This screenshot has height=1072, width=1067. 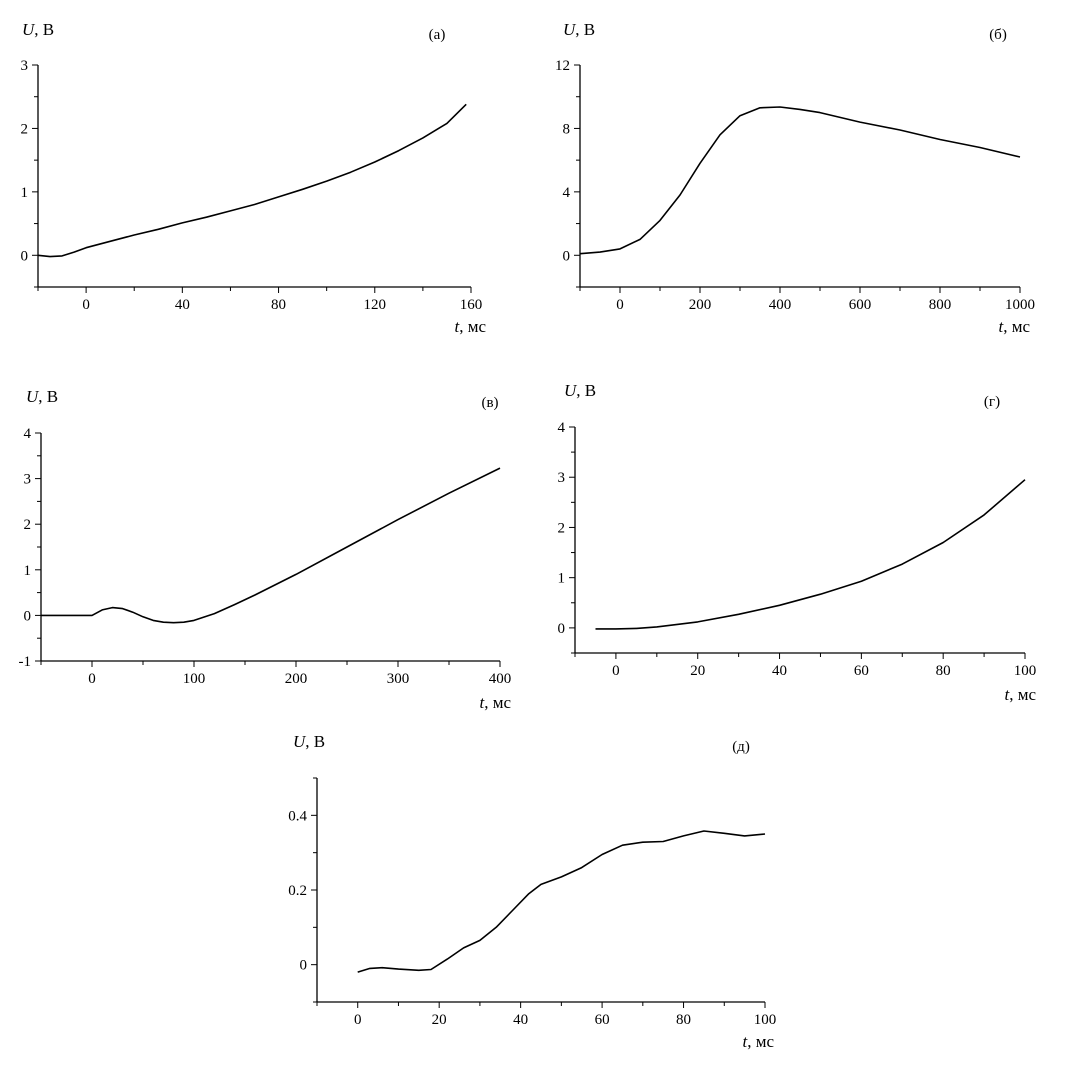 I want to click on chart-panel-a: U, В (а) t, мс 0 40 80 120 160 0 1 2 3, so click(x=254, y=178).